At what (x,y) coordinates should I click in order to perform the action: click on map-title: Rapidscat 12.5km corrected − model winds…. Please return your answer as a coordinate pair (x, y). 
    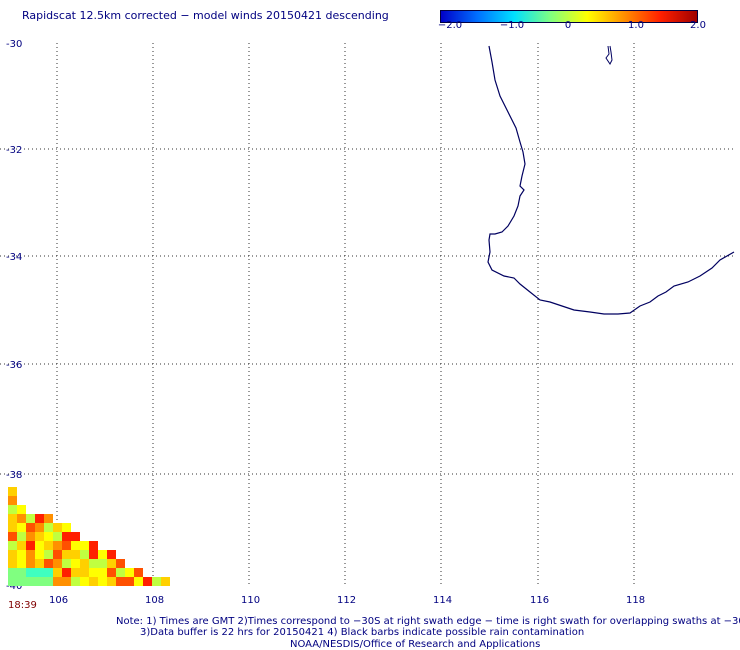
    Looking at the image, I should click on (205, 15).